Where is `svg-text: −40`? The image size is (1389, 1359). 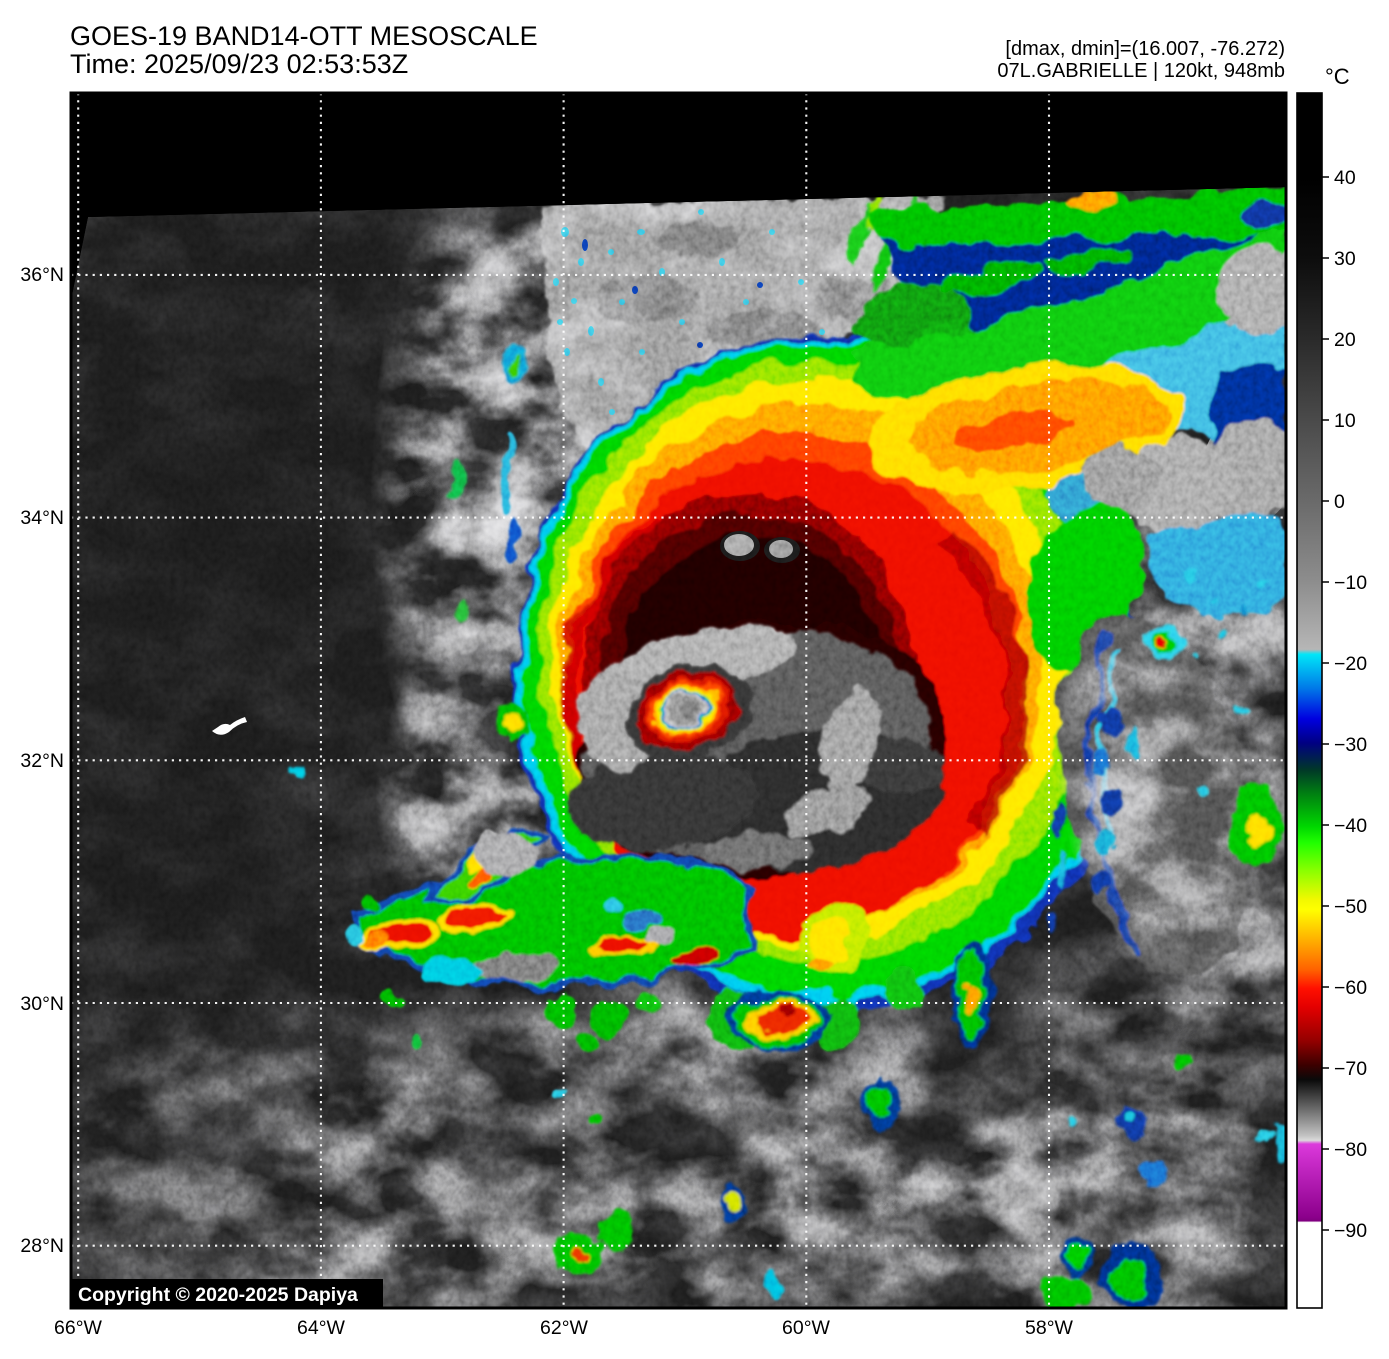
svg-text: −40 is located at coordinates (1350, 826).